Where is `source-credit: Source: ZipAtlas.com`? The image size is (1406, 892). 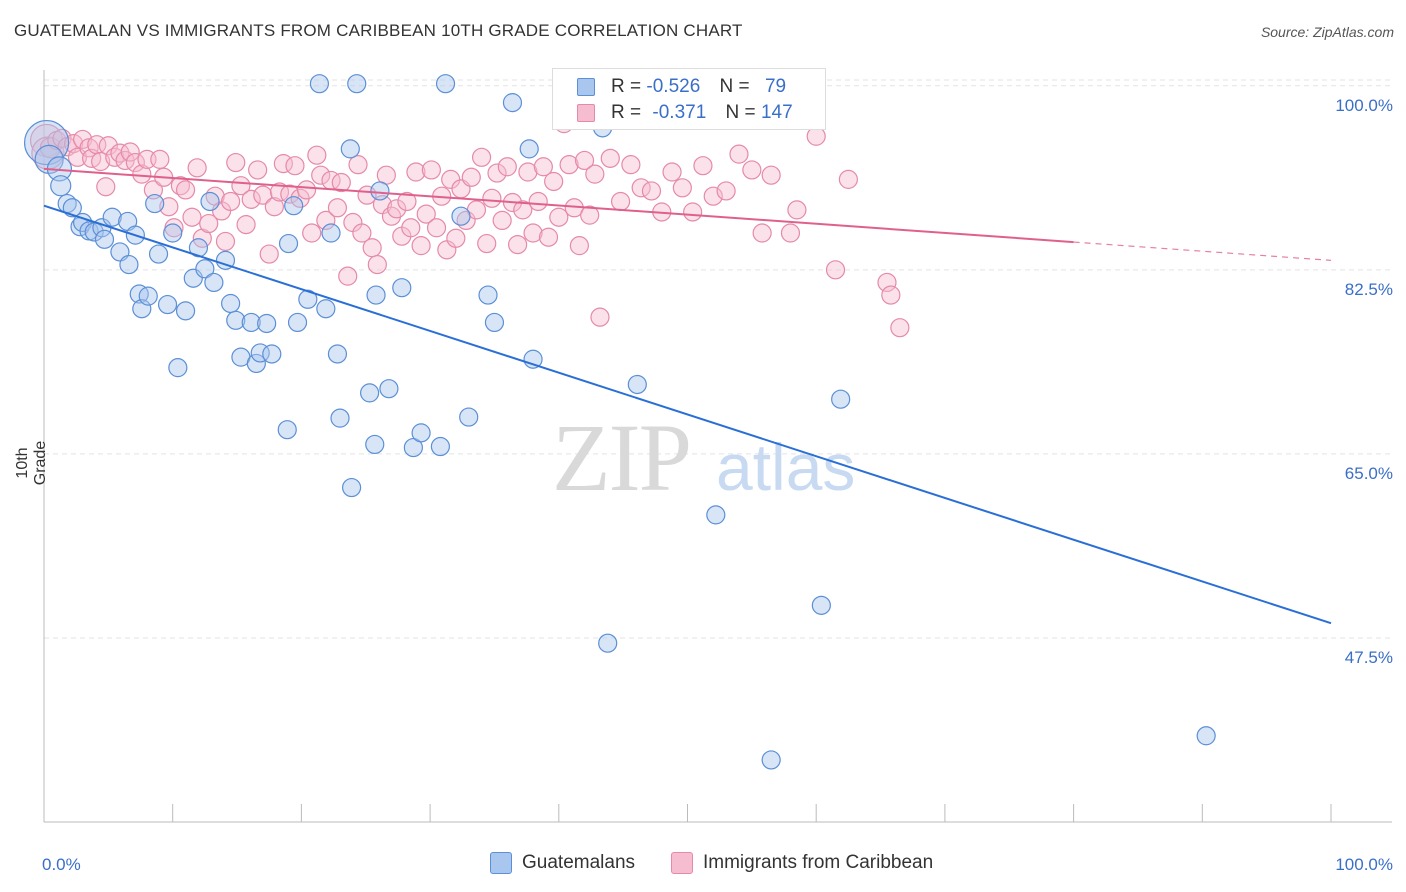 source-credit: Source: ZipAtlas.com is located at coordinates (1327, 32).